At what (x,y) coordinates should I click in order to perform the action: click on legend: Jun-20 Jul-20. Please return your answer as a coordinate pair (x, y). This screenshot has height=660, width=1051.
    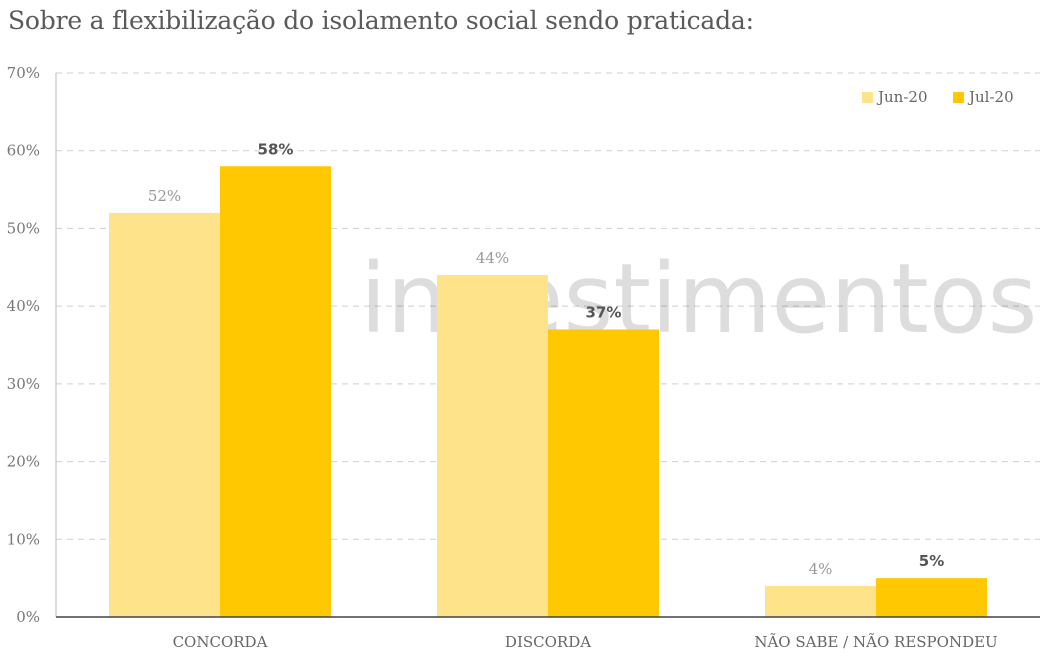
    Looking at the image, I should click on (938, 97).